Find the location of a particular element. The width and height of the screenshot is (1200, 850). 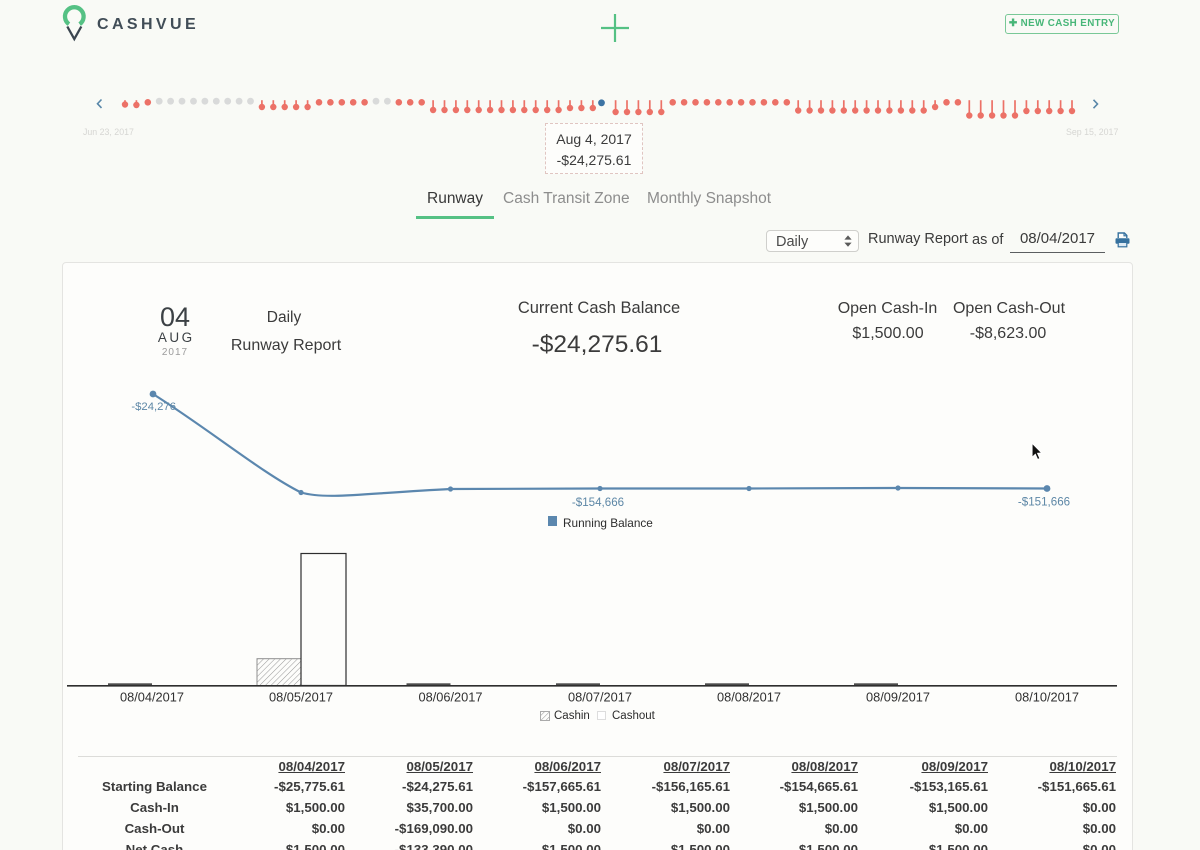

svg-text: 08/05/2017 is located at coordinates (301, 697).